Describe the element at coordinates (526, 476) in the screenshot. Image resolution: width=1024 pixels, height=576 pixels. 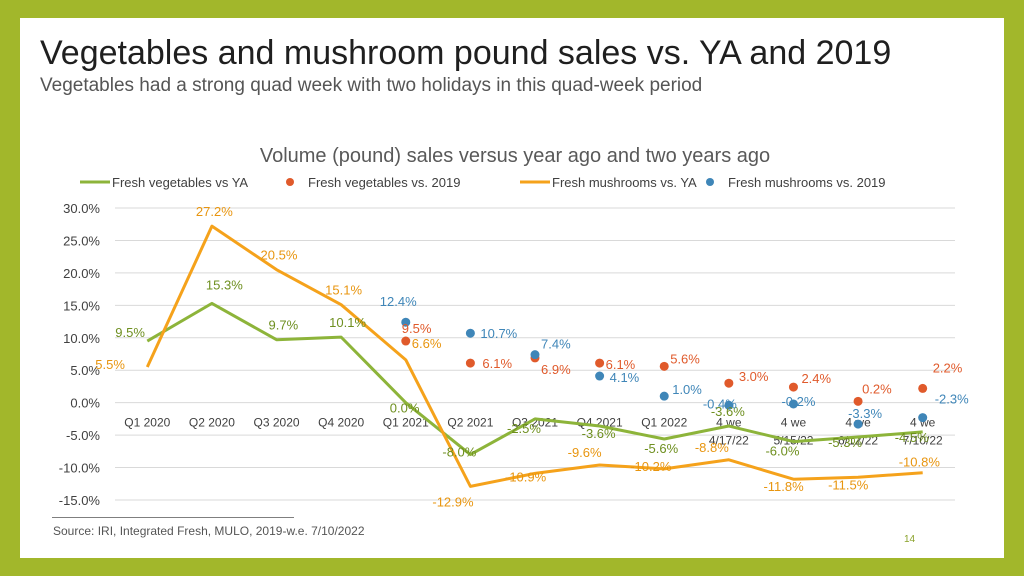
I see `data-label: -10.9%` at that location.